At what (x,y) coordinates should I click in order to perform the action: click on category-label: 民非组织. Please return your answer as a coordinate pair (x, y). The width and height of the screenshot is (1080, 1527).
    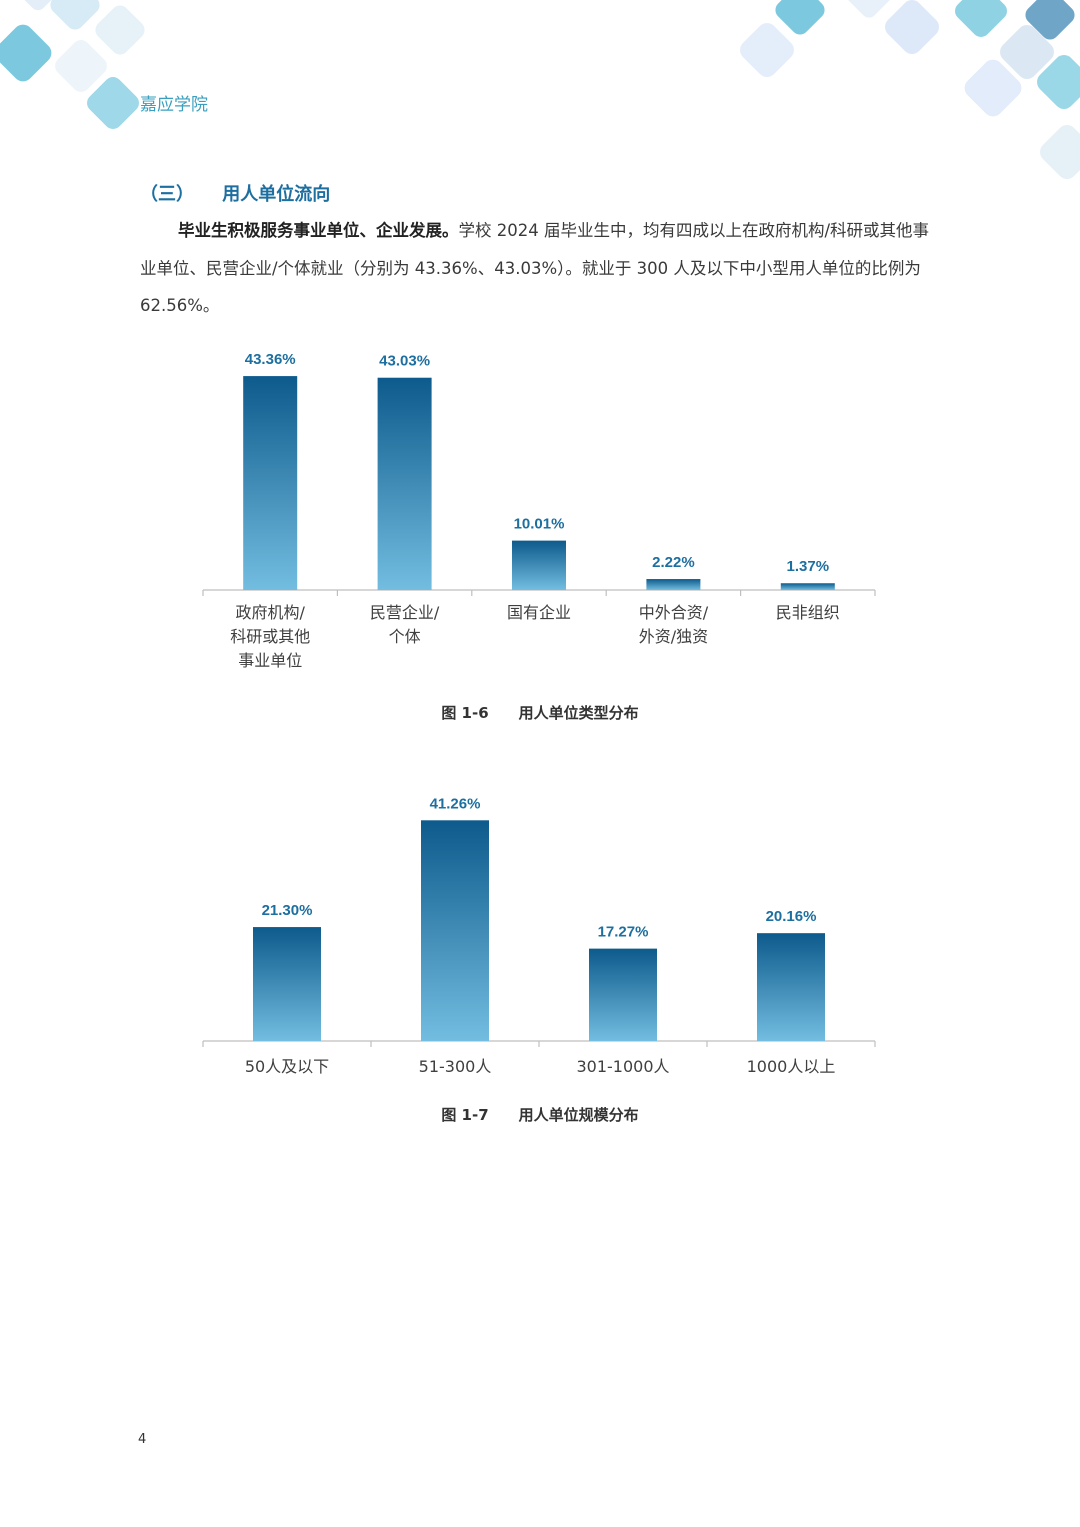
    Looking at the image, I should click on (808, 612).